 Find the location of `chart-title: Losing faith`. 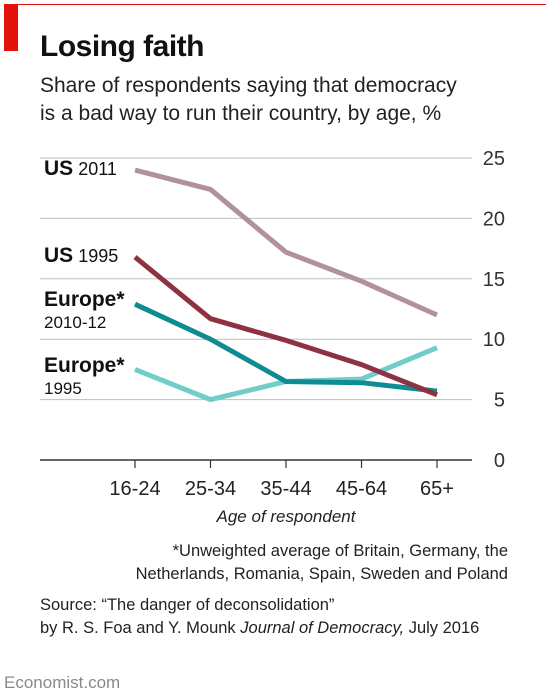

chart-title: Losing faith is located at coordinates (122, 46).